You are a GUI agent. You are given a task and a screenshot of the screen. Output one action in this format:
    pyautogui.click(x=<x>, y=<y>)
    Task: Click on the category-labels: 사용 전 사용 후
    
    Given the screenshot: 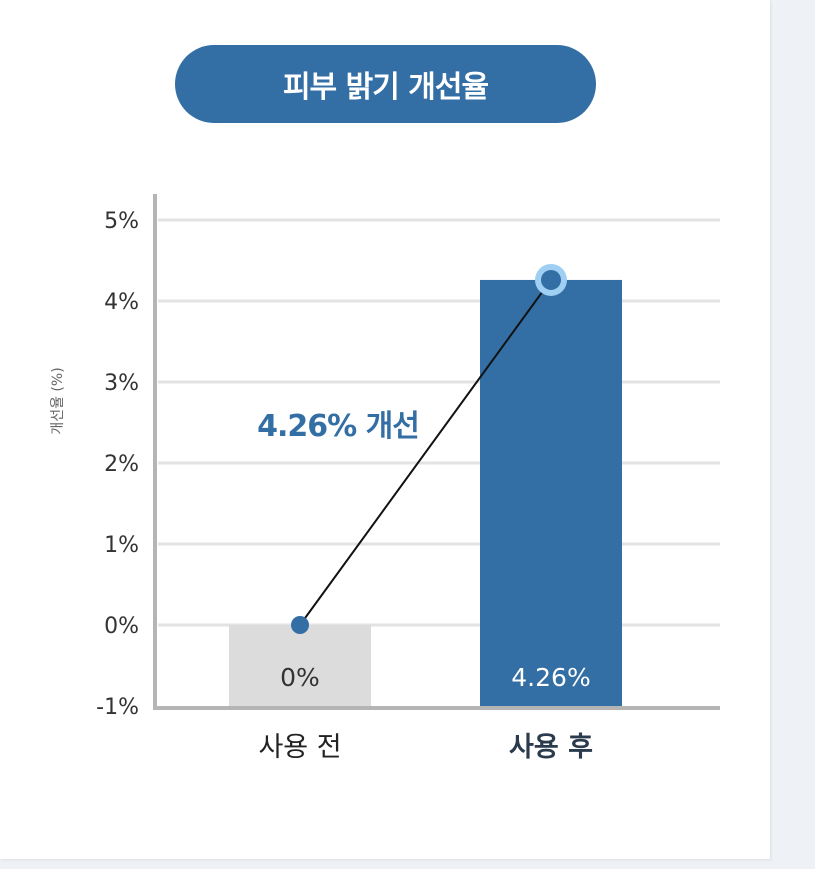 What is the action you would take?
    pyautogui.click(x=425, y=747)
    